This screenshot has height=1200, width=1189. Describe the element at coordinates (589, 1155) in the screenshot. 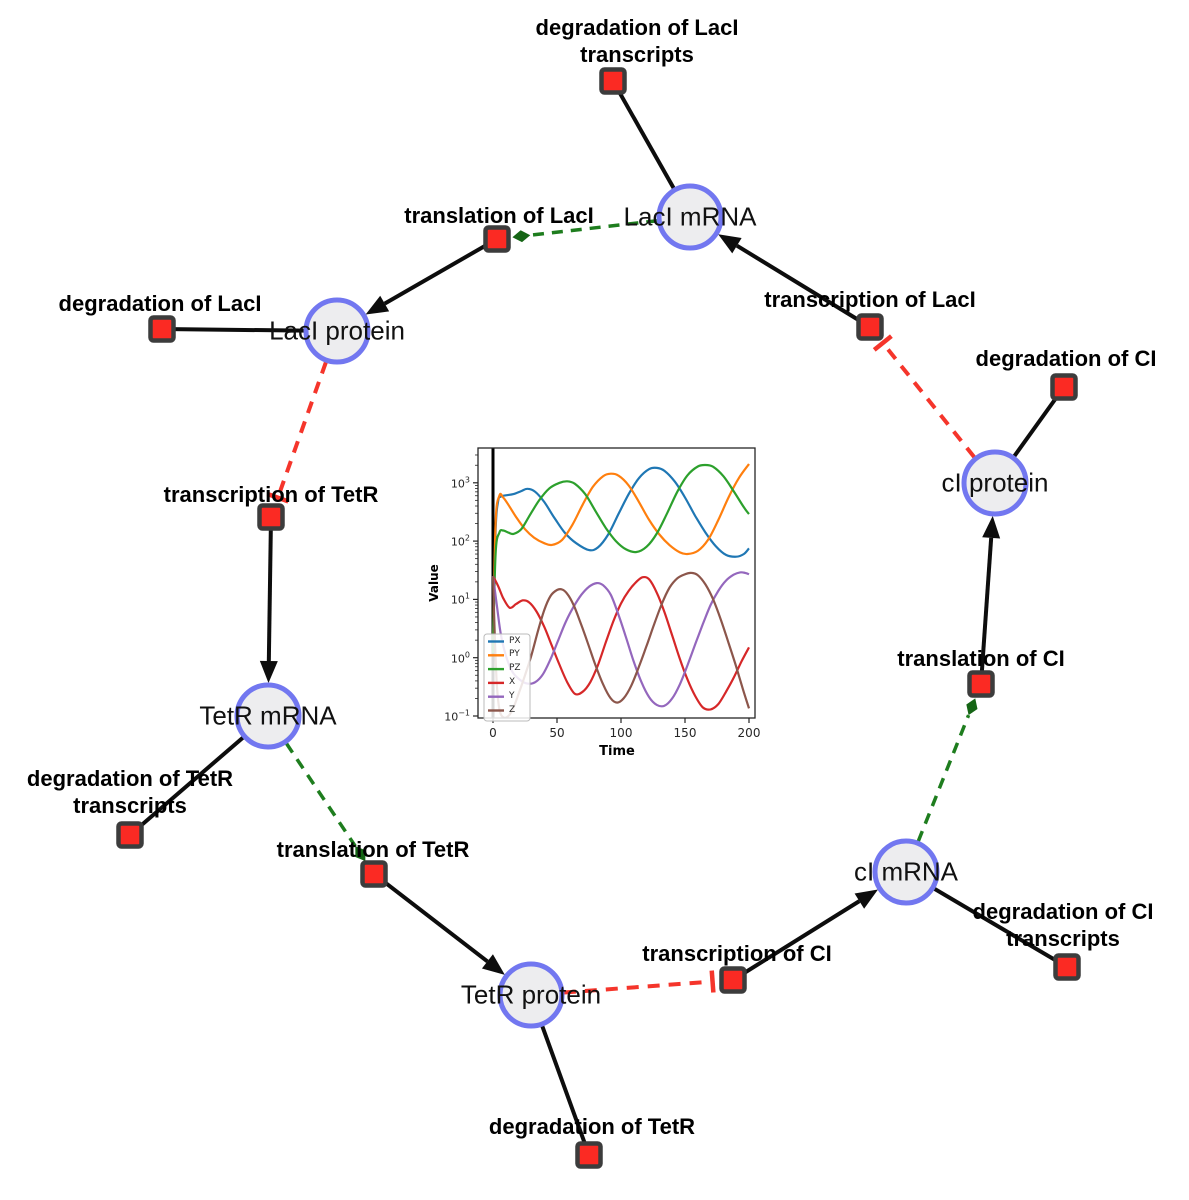

I see `reaction-node-deg_tetr` at that location.